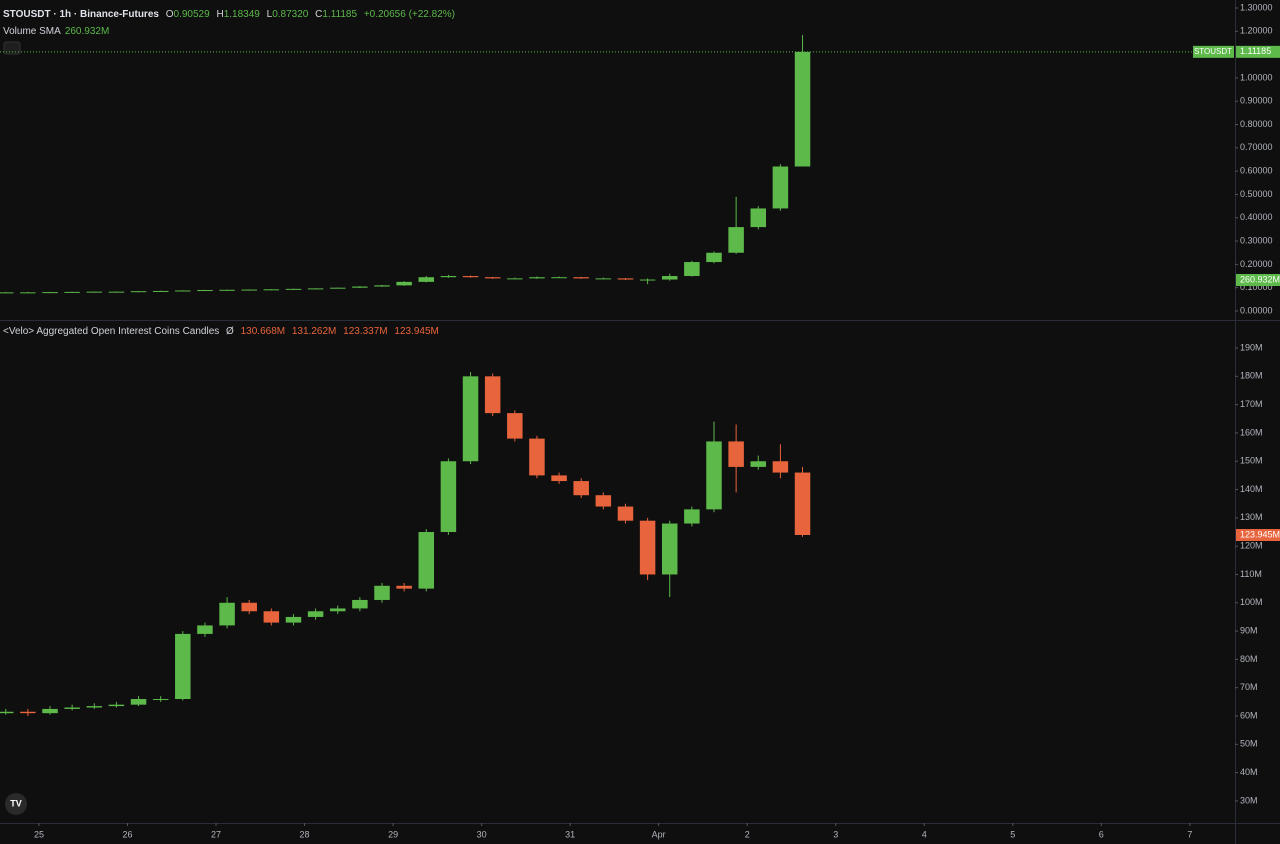 The width and height of the screenshot is (1280, 844). I want to click on x-tick-label: 4, so click(924, 834).